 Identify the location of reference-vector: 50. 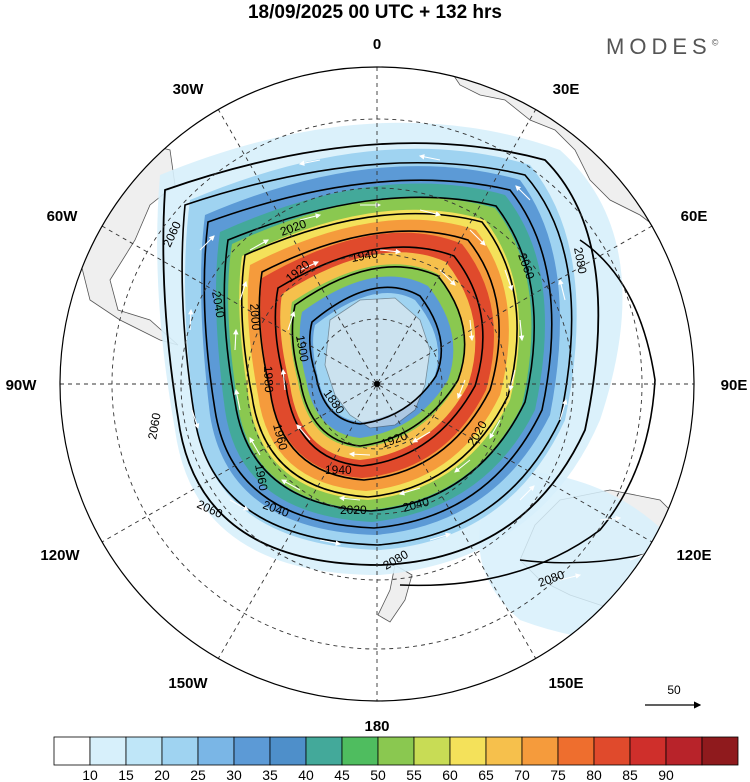
(673, 696).